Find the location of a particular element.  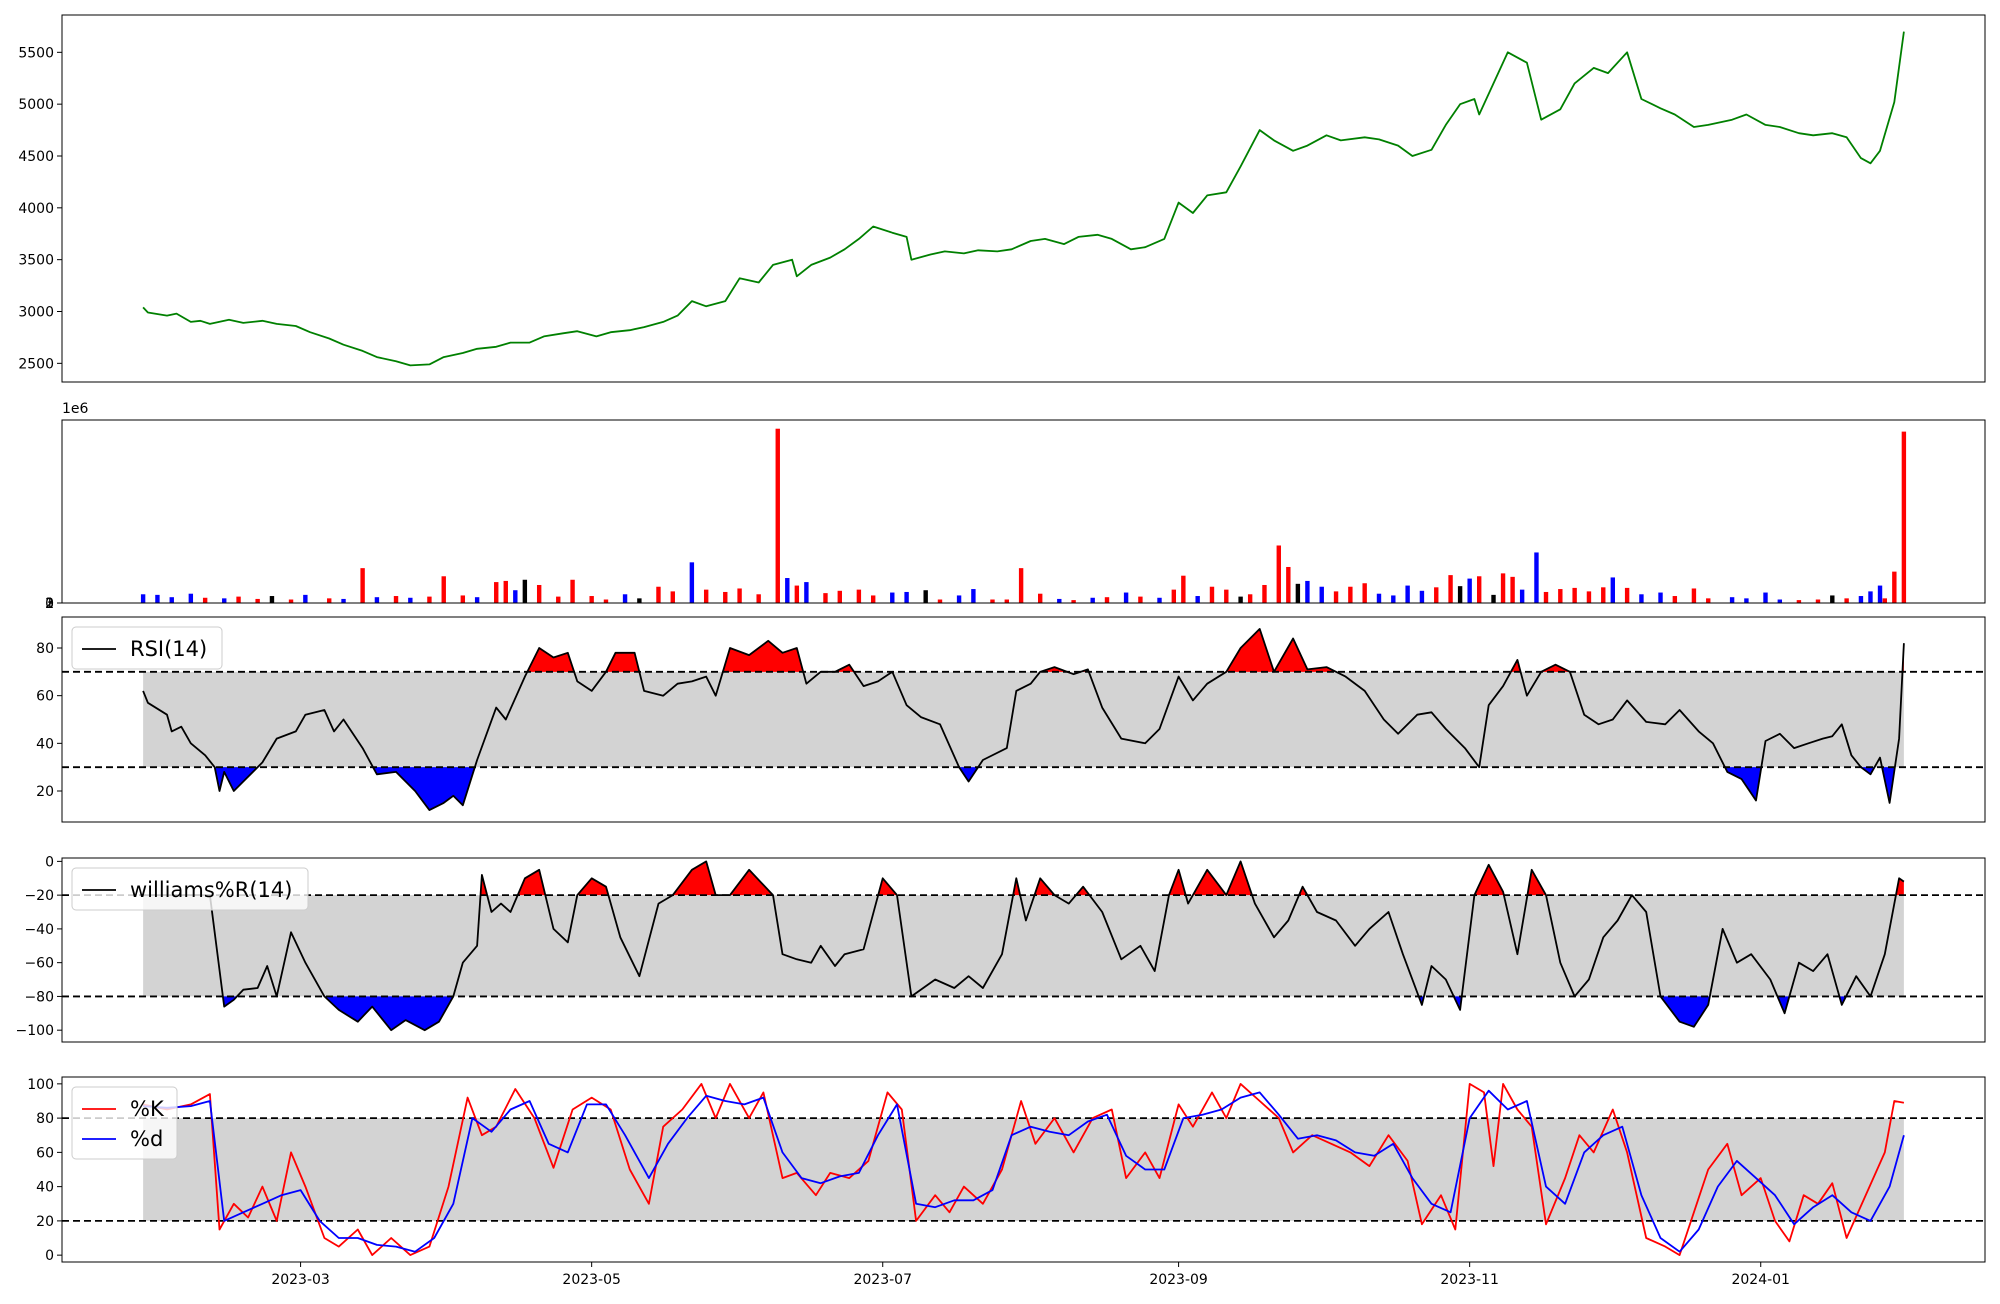

volume-axes-frame is located at coordinates (1023, 511).